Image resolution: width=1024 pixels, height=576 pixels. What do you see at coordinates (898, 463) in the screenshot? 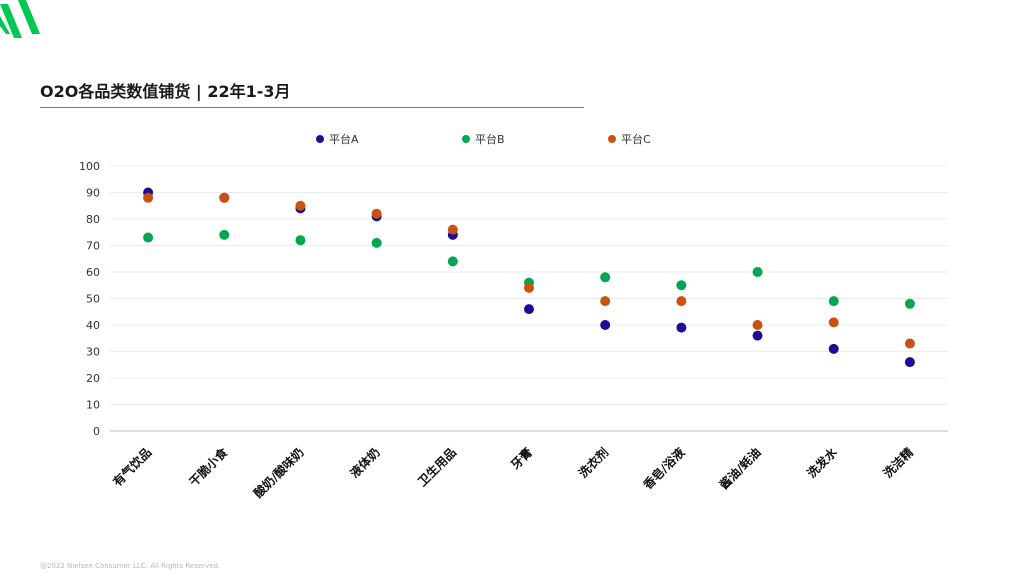
I see `x-tick-label: 洗洁精` at bounding box center [898, 463].